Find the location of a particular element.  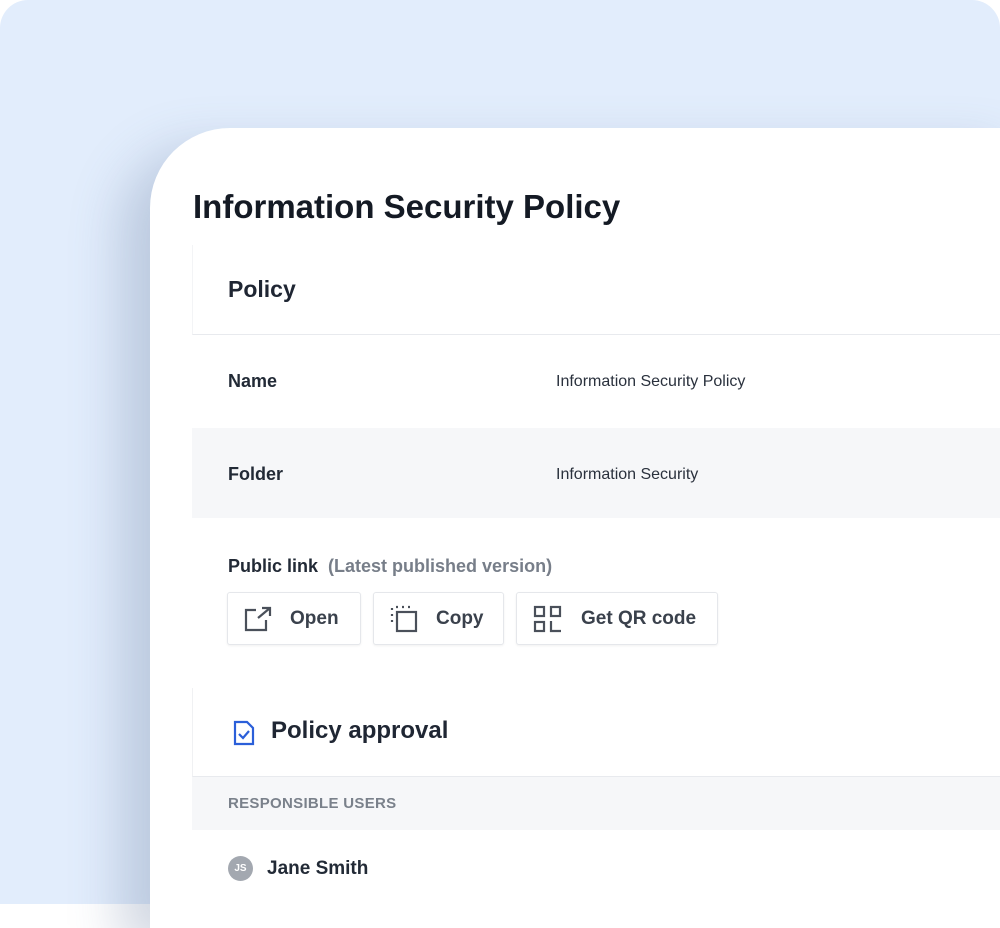

responsible-users-header: RESPONSIBLE USERS is located at coordinates (596, 803).